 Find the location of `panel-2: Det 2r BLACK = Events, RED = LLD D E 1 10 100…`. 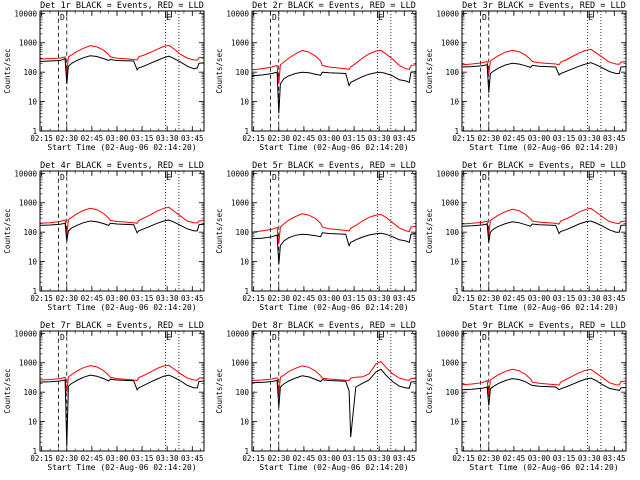

panel-2: Det 2r BLACK = Events, RED = LLD D E 1 10 100… is located at coordinates (316, 76).